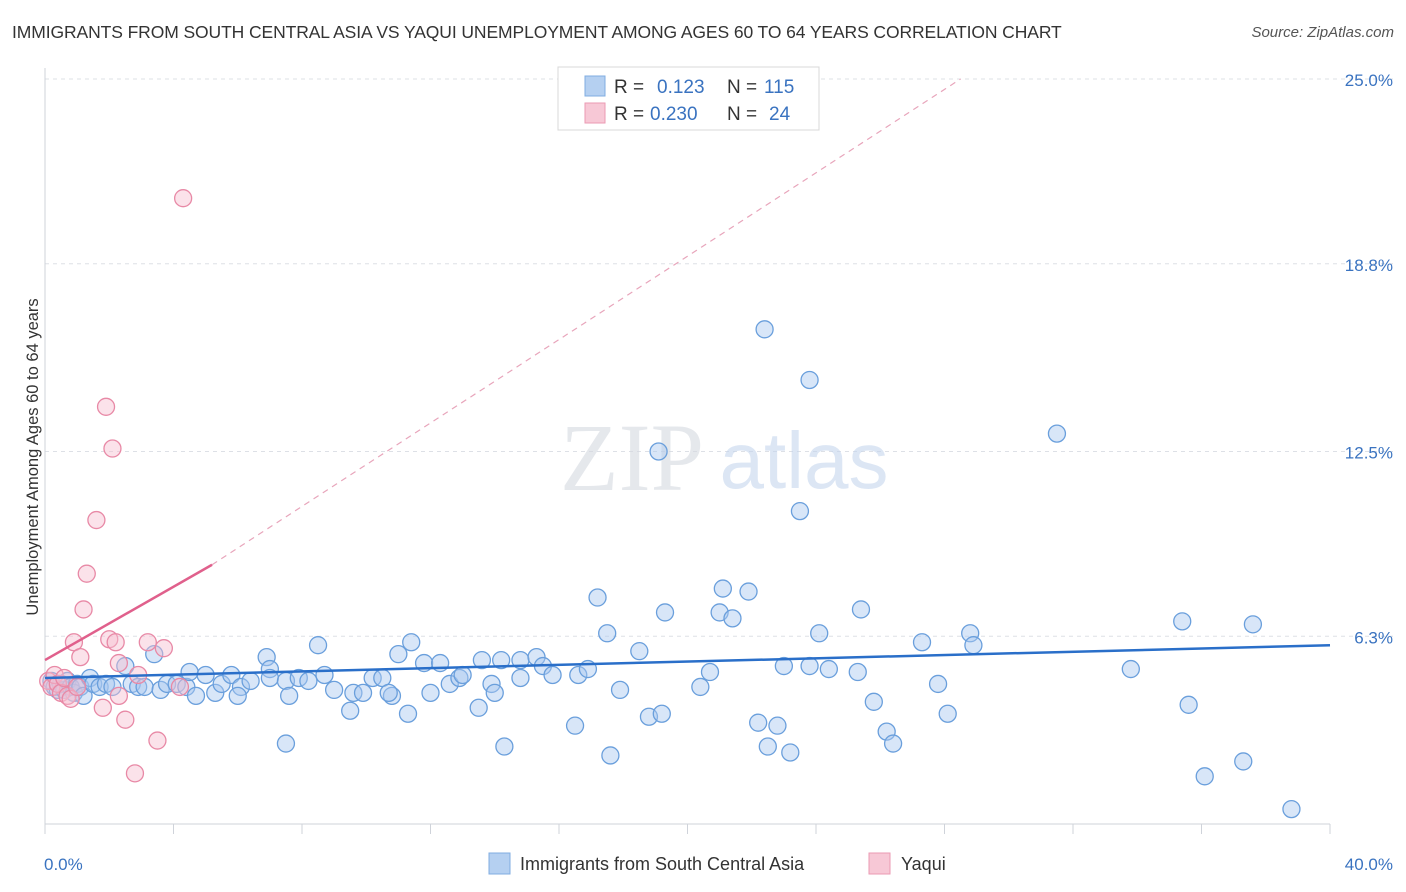 This screenshot has height=892, width=1406. What do you see at coordinates (1369, 453) in the screenshot?
I see `y-tick-label-1: 12.5%` at bounding box center [1369, 453].